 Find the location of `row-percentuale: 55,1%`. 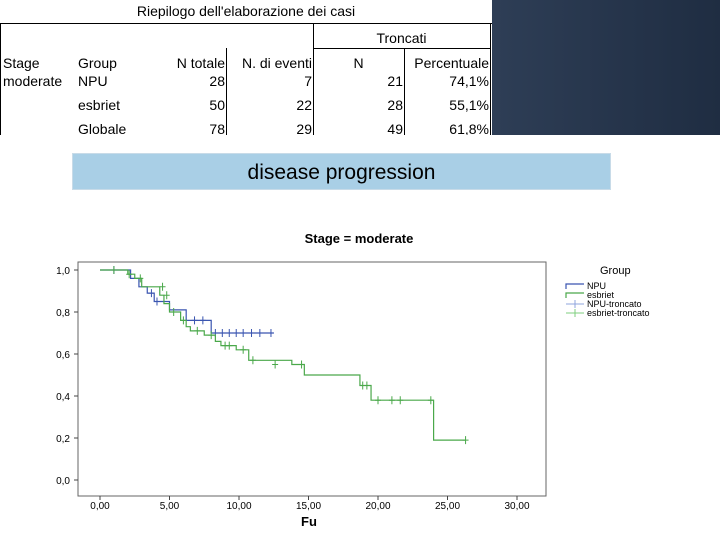

row-percentuale: 55,1% is located at coordinates (469, 105).